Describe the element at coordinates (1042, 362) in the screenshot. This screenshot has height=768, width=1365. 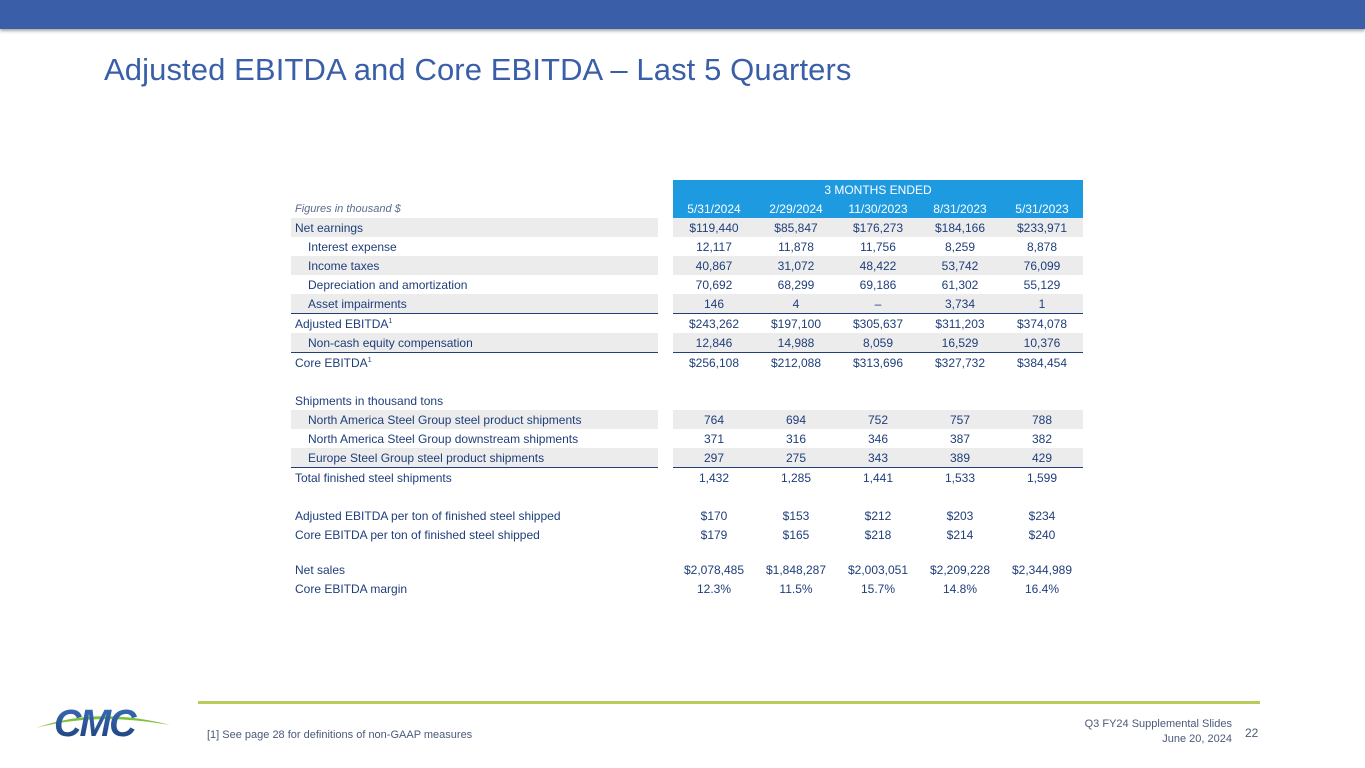
I see `cell: $384,454` at that location.